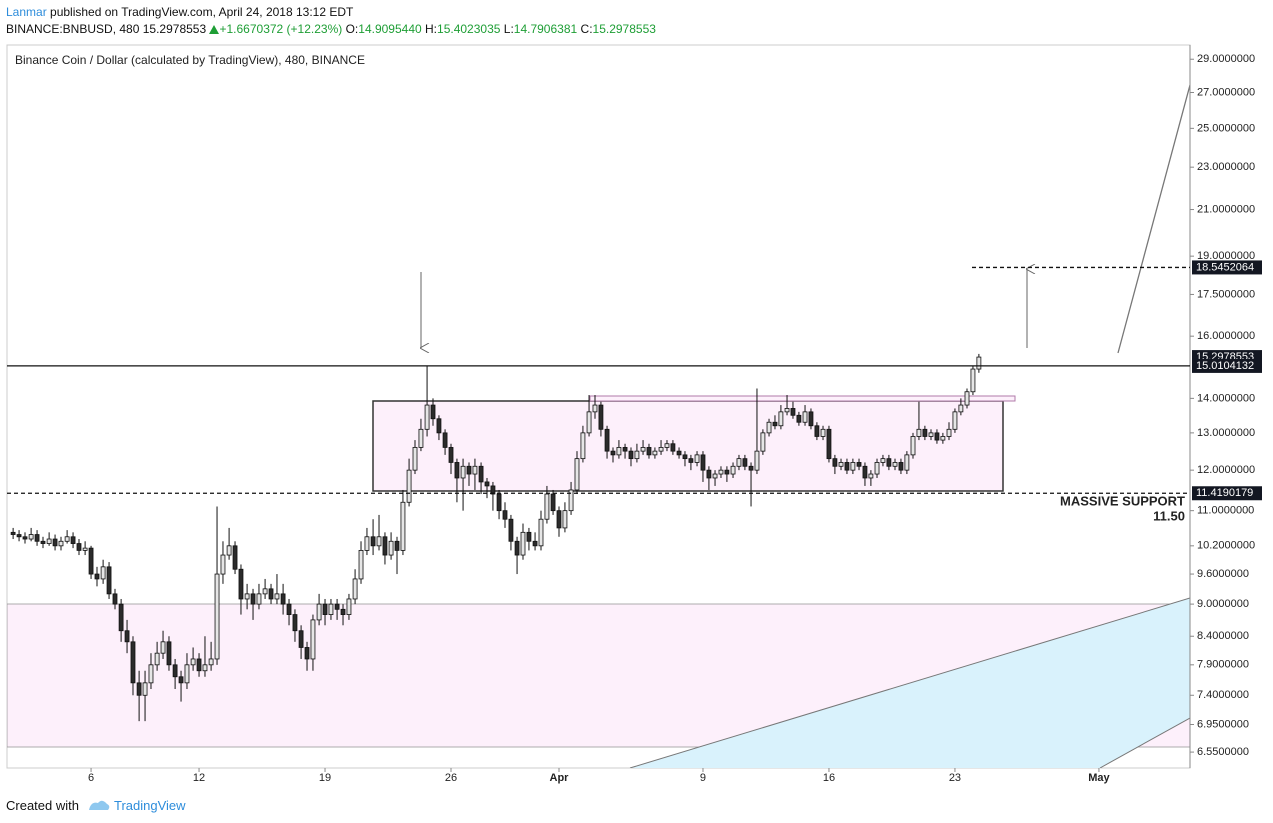  I want to click on x-tick-label: 16, so click(829, 778).